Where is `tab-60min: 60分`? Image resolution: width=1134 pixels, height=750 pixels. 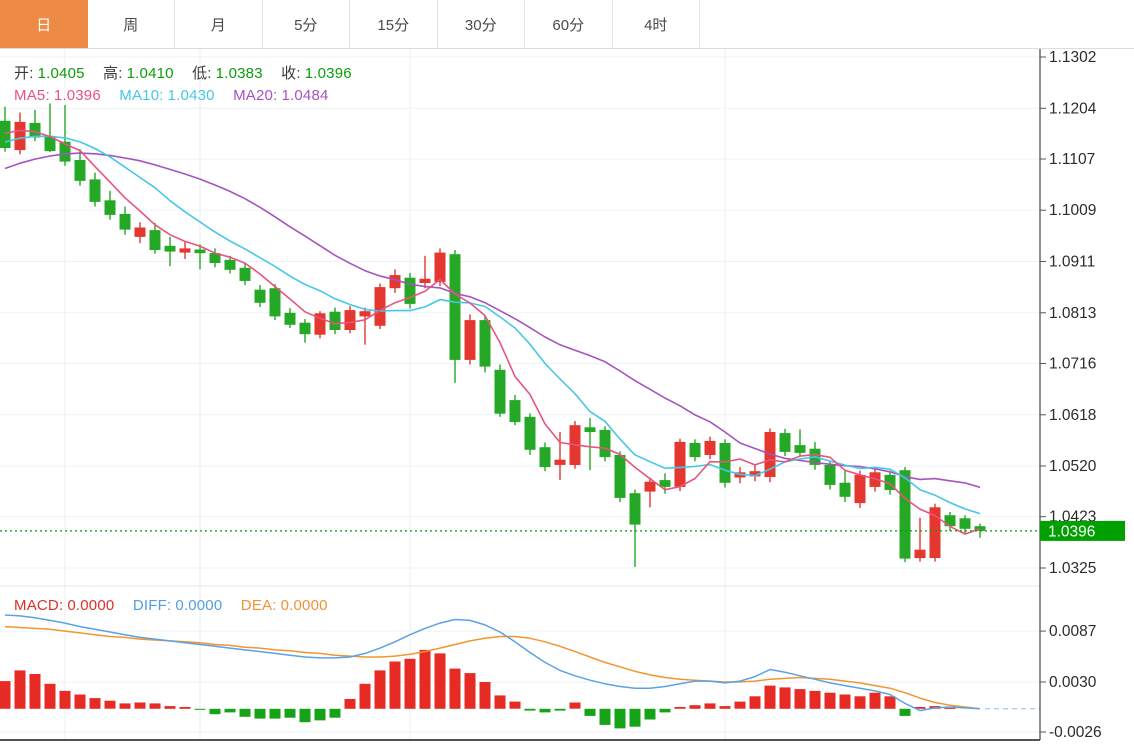
tab-60min: 60分 is located at coordinates (569, 24).